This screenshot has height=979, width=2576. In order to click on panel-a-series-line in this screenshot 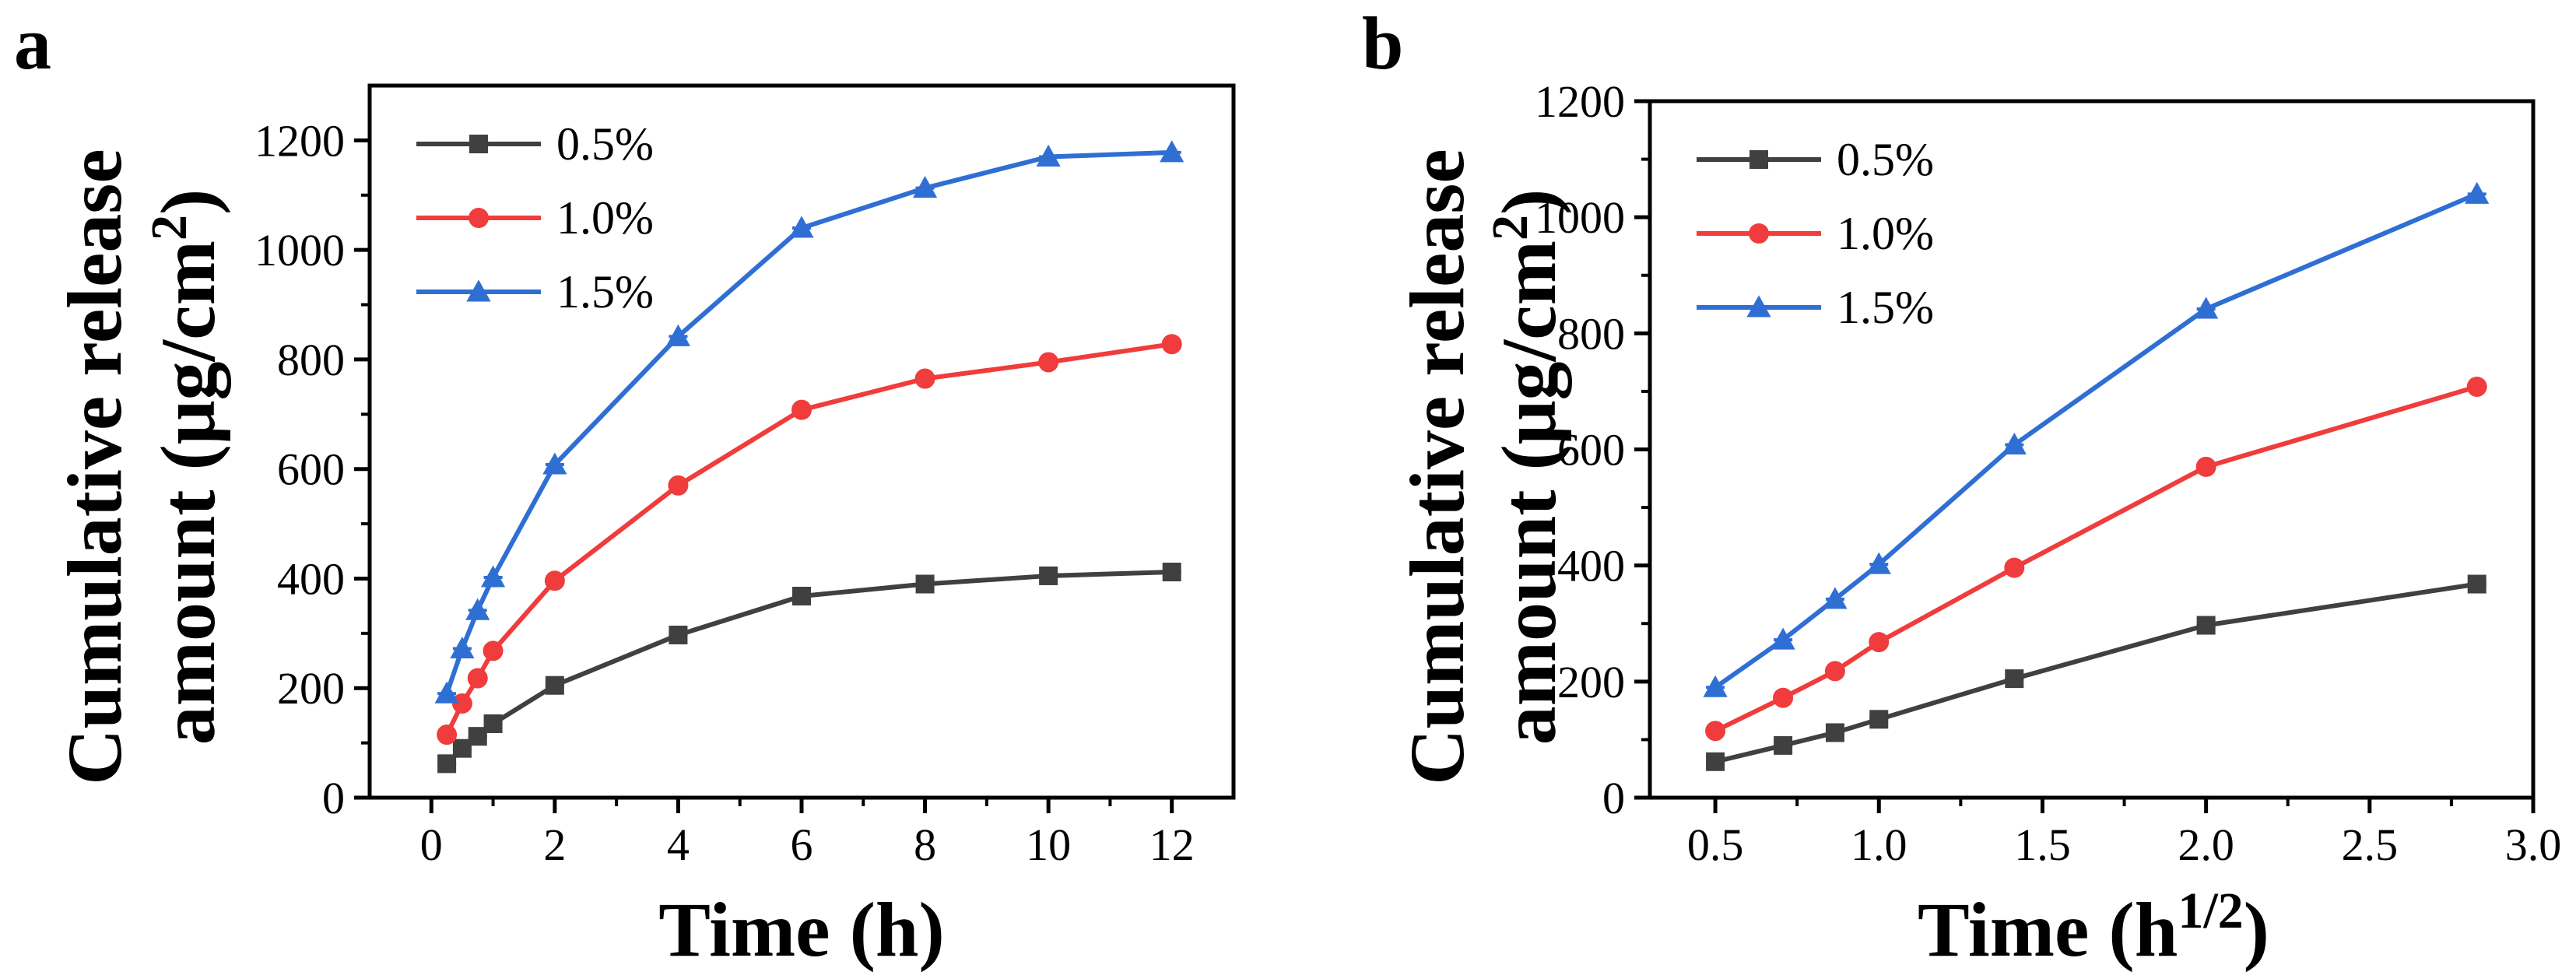, I will do `click(809, 539)`.